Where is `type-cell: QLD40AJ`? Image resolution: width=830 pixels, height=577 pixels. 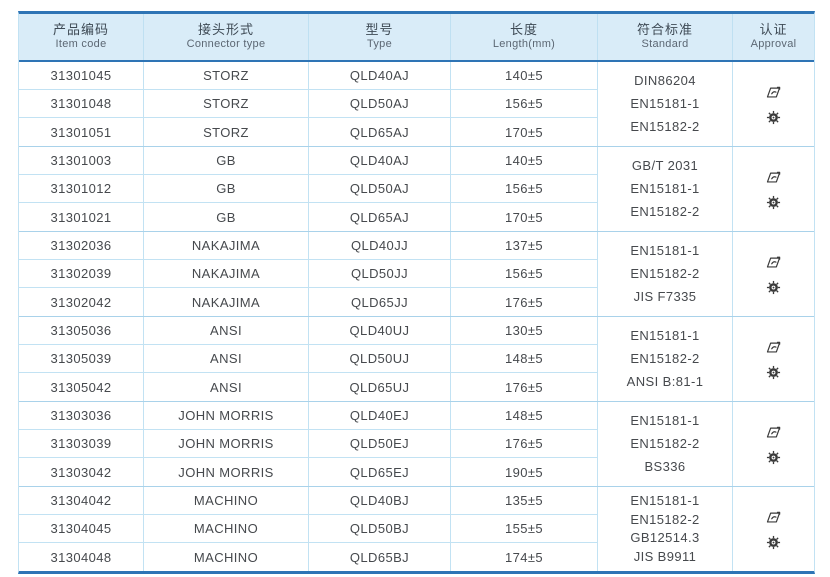 type-cell: QLD40AJ is located at coordinates (380, 76).